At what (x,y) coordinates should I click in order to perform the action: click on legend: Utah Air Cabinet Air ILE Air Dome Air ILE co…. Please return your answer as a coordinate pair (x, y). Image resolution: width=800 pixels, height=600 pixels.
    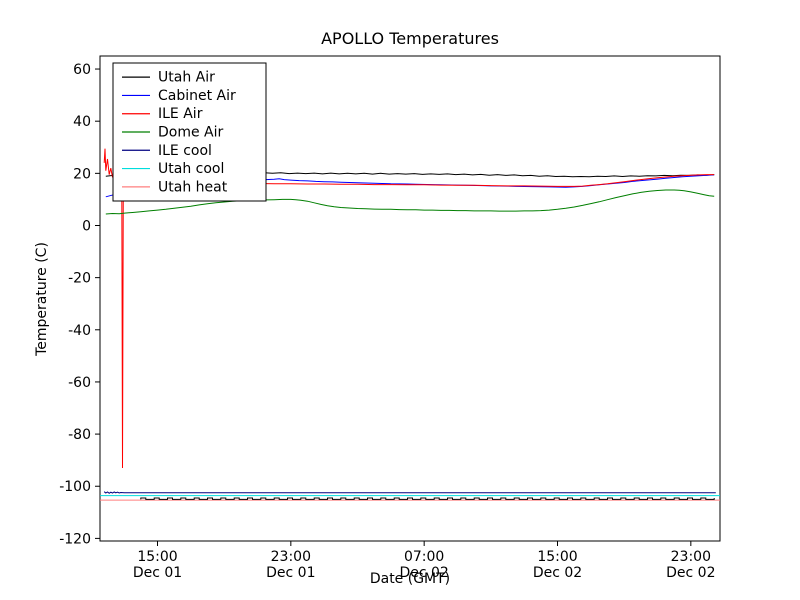
    Looking at the image, I should click on (189, 132).